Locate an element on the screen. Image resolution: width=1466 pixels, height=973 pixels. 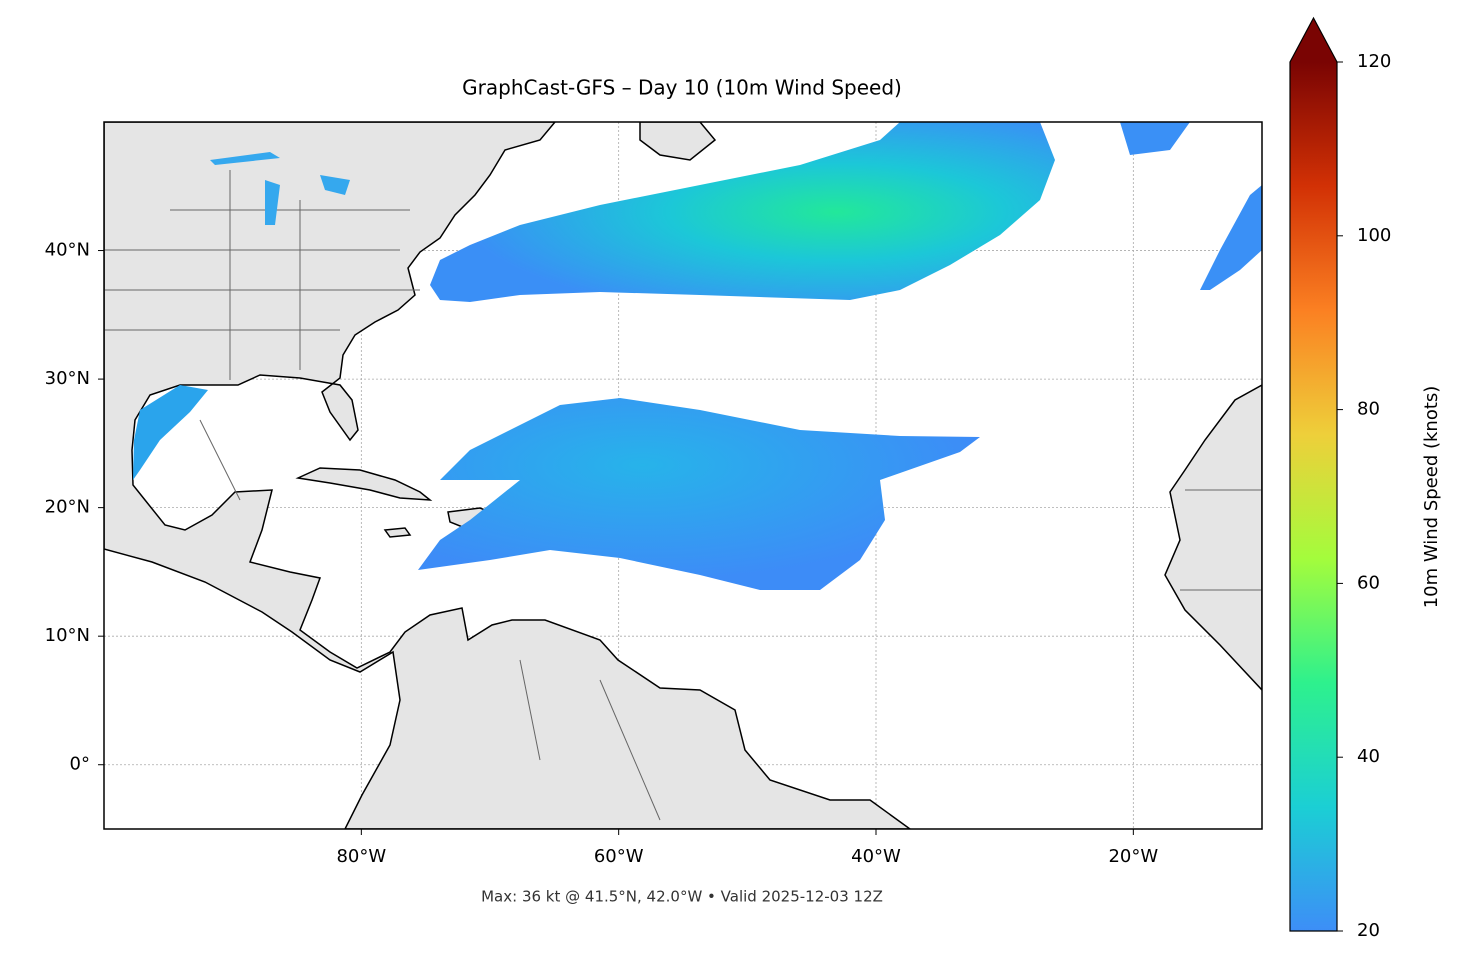
x-tick-label: 40°W is located at coordinates (876, 856).